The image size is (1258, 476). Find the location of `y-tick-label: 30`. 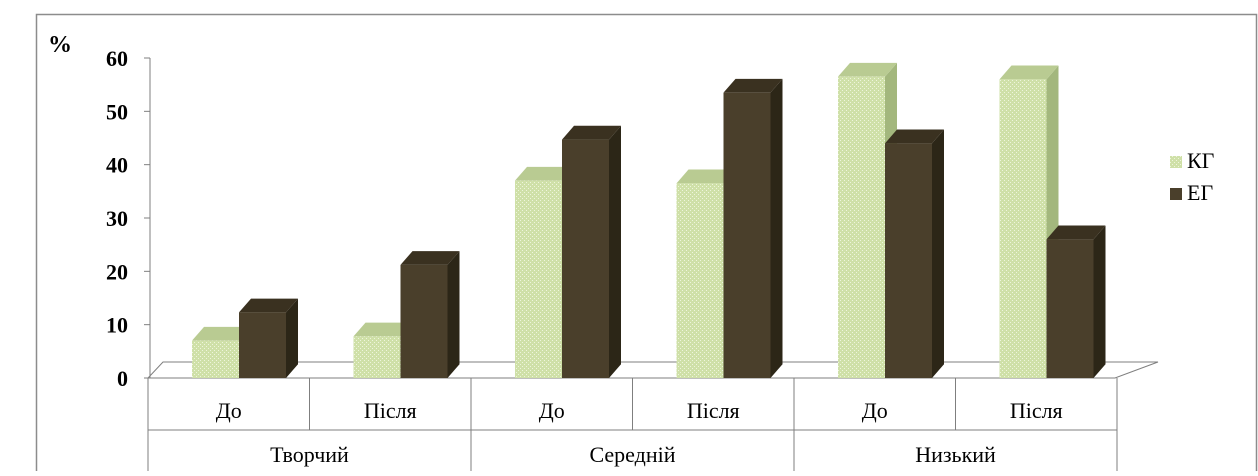

y-tick-label: 30 is located at coordinates (117, 218).